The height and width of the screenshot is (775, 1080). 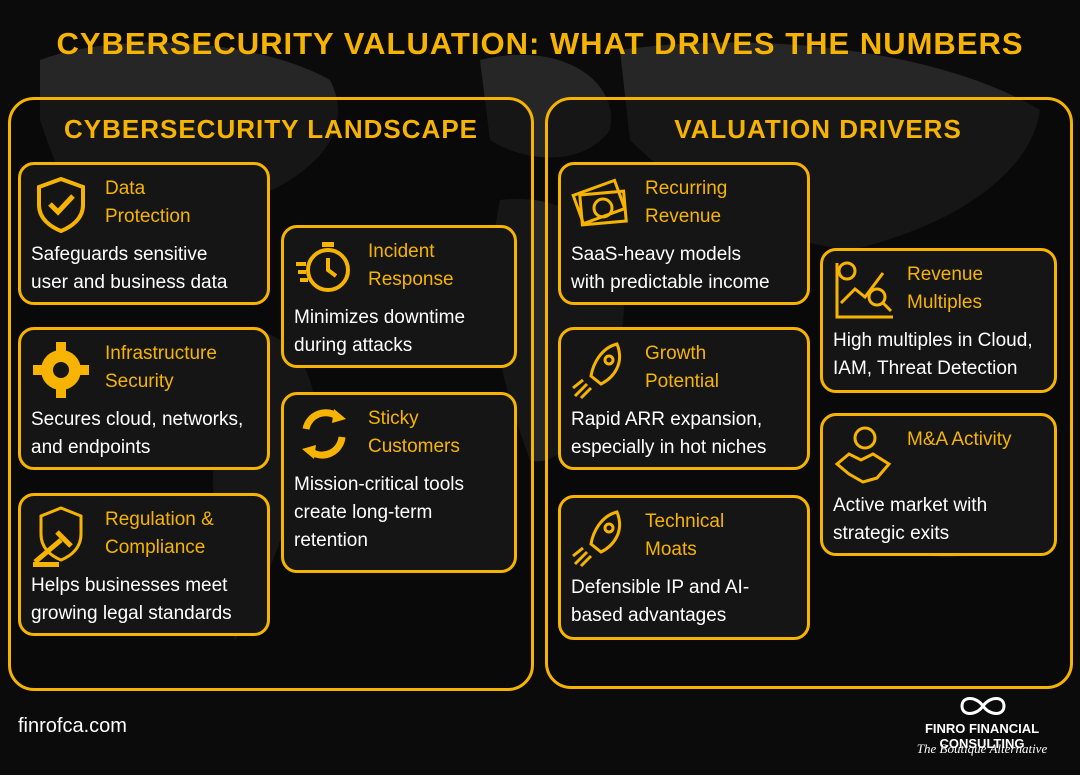 What do you see at coordinates (72, 726) in the screenshot?
I see `website: finrofca.com` at bounding box center [72, 726].